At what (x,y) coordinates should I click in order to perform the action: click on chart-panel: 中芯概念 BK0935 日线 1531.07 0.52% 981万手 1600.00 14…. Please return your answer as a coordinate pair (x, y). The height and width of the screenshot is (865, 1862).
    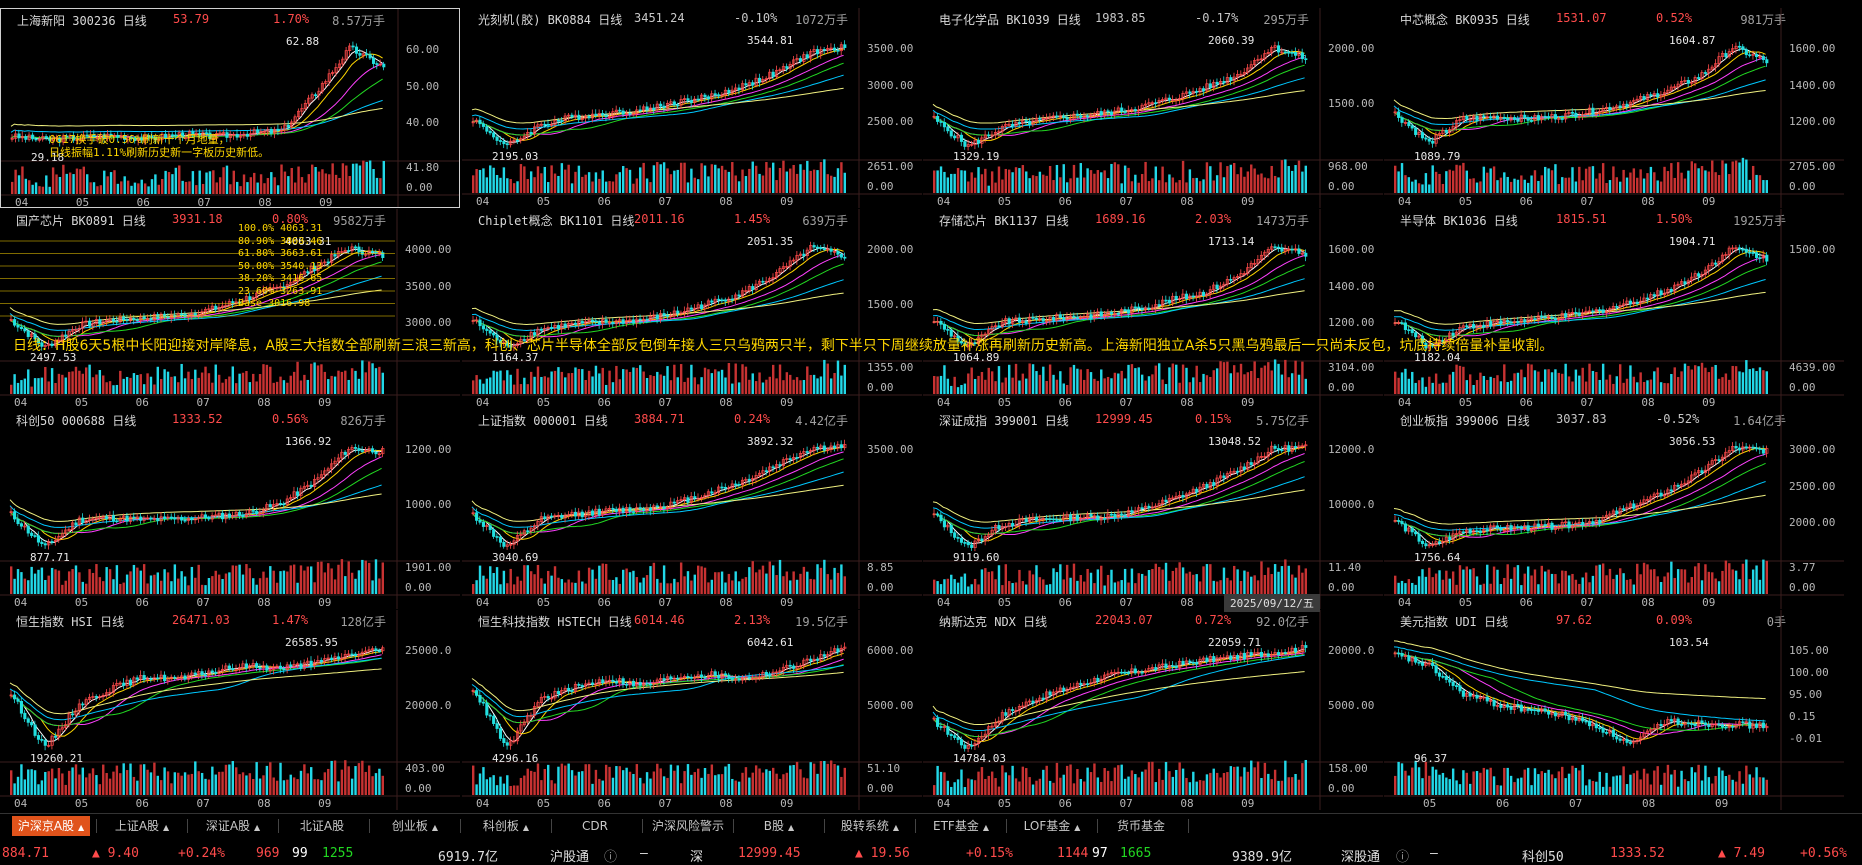
    Looking at the image, I should click on (1622, 108).